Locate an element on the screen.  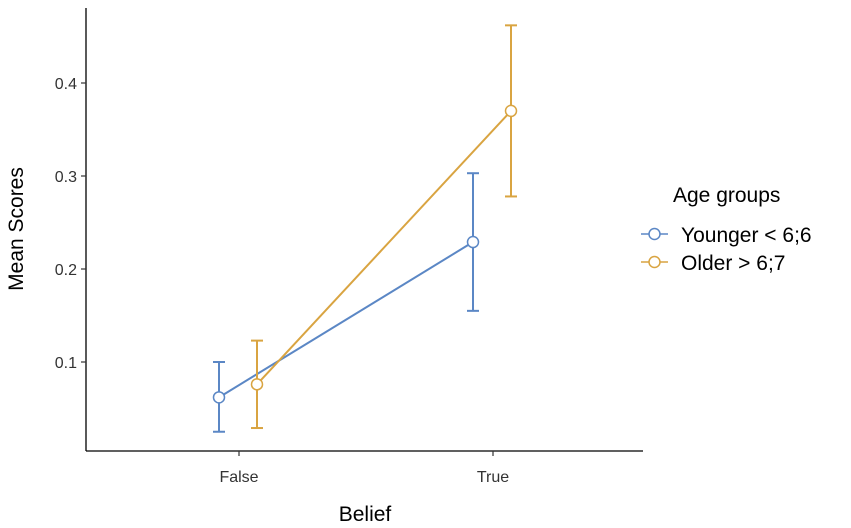
y-tick-label: 0.4 is located at coordinates (66, 84).